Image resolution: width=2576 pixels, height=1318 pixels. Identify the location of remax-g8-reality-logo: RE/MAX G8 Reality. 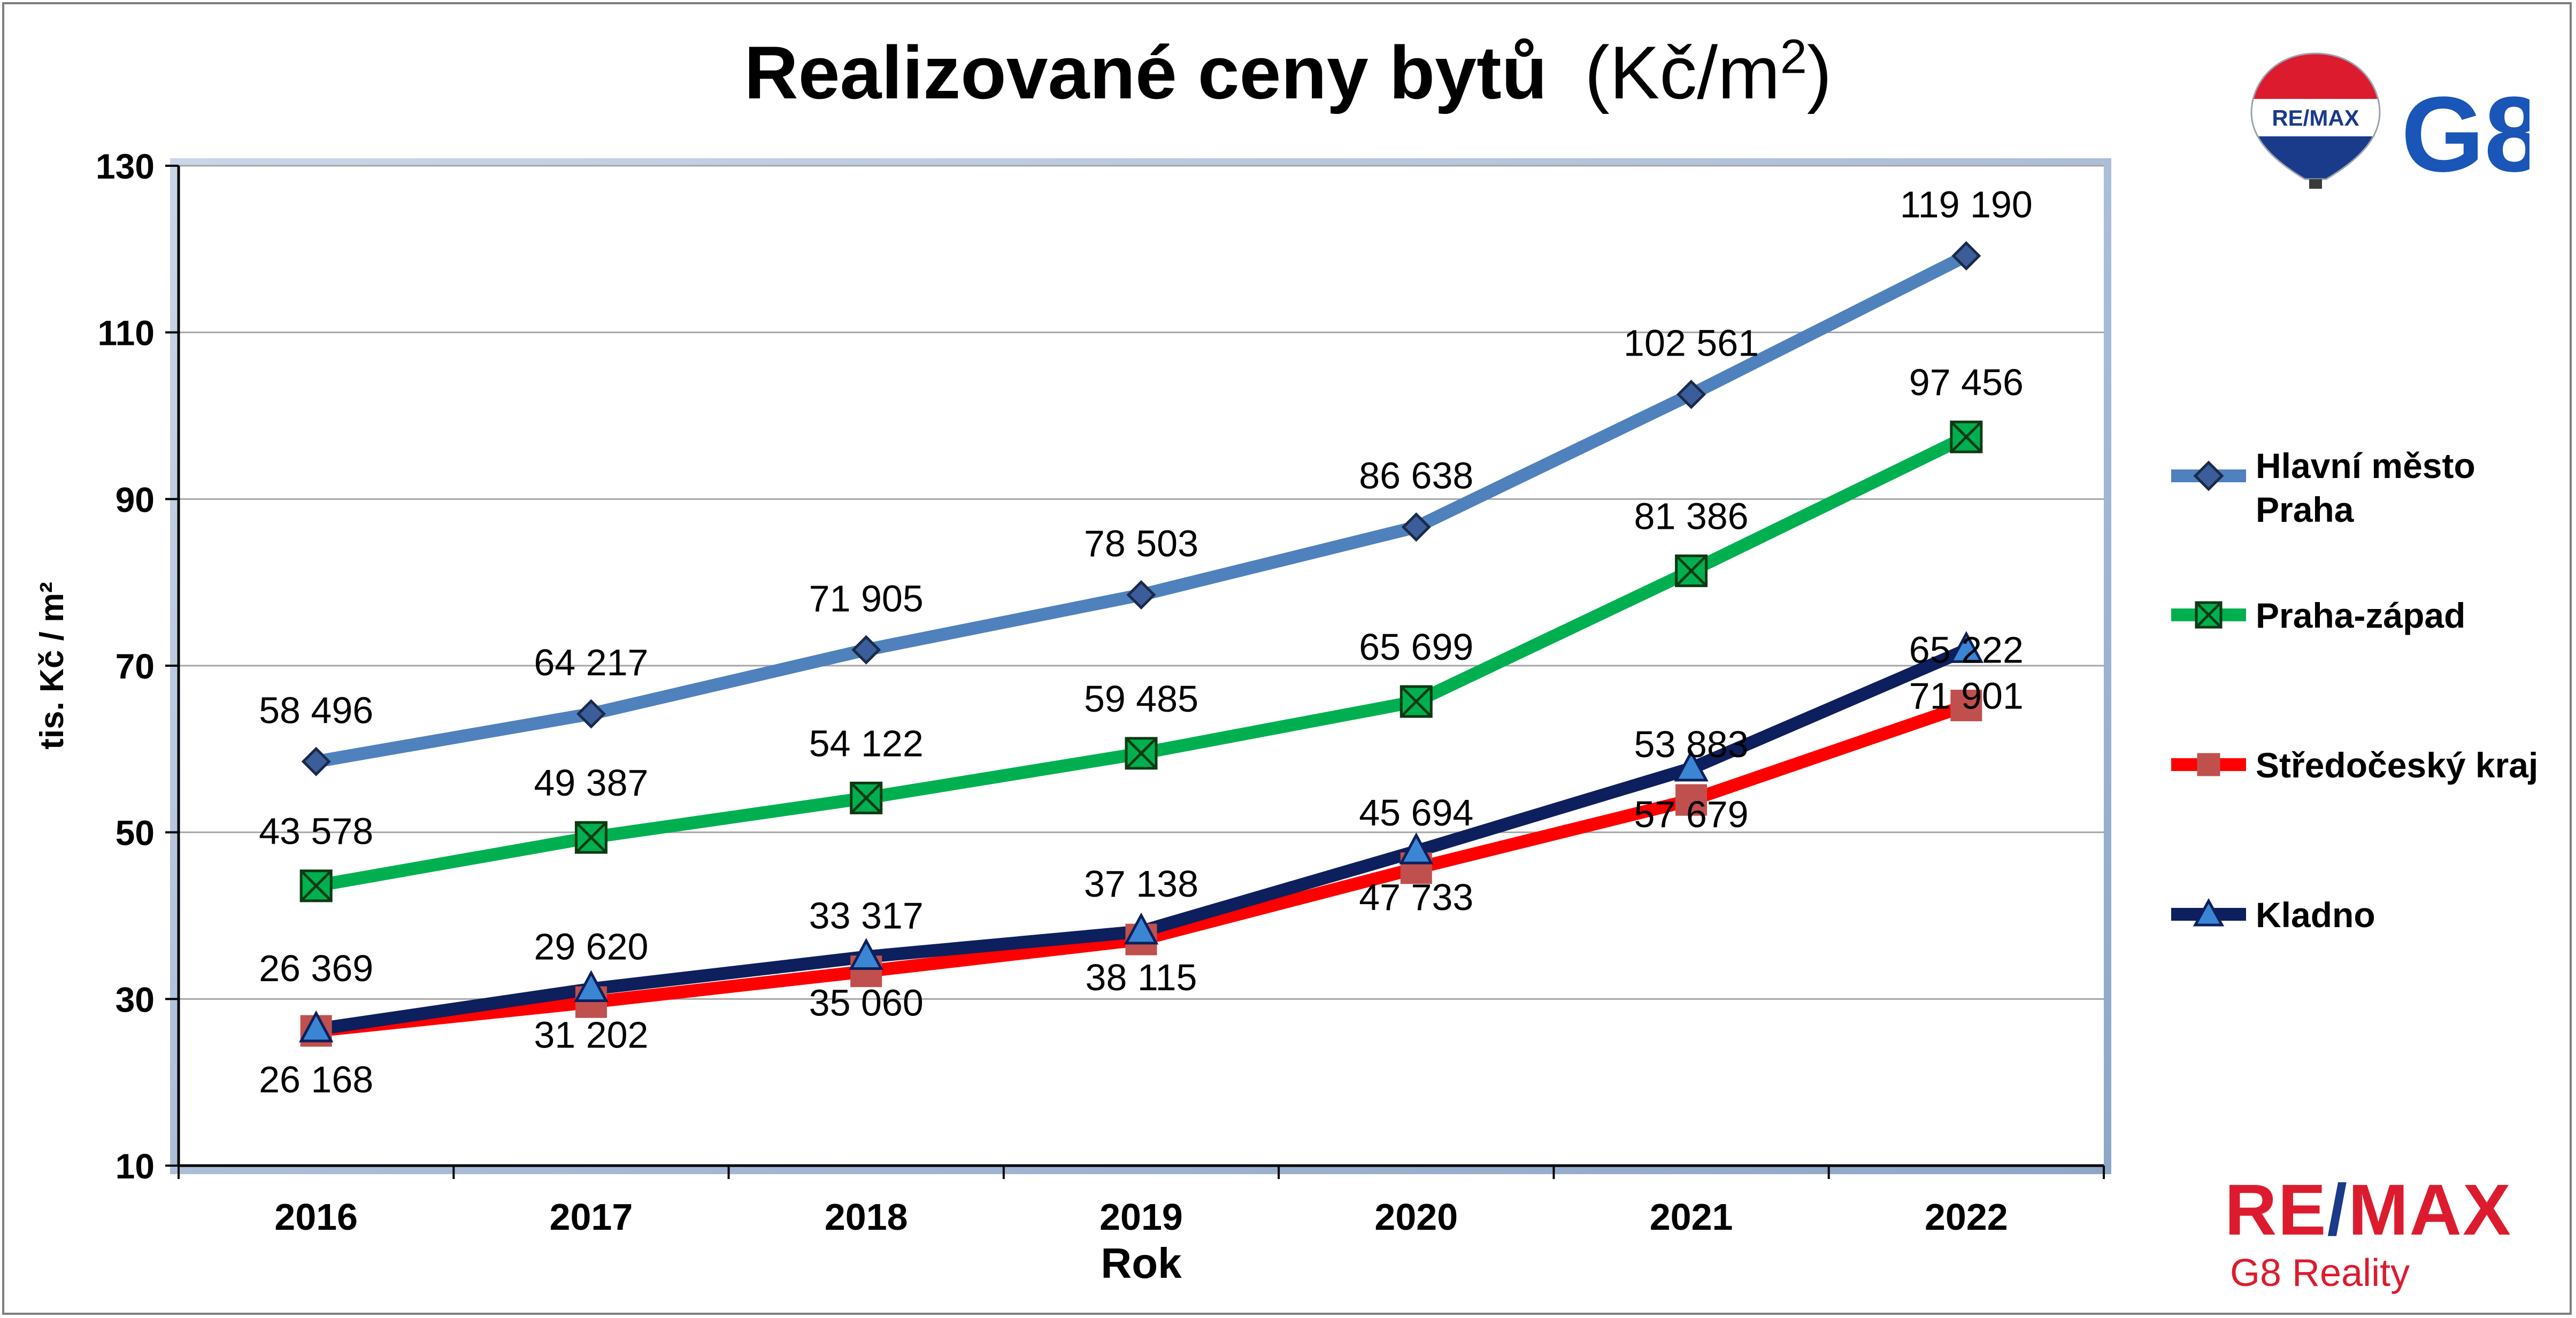
(2385, 1235).